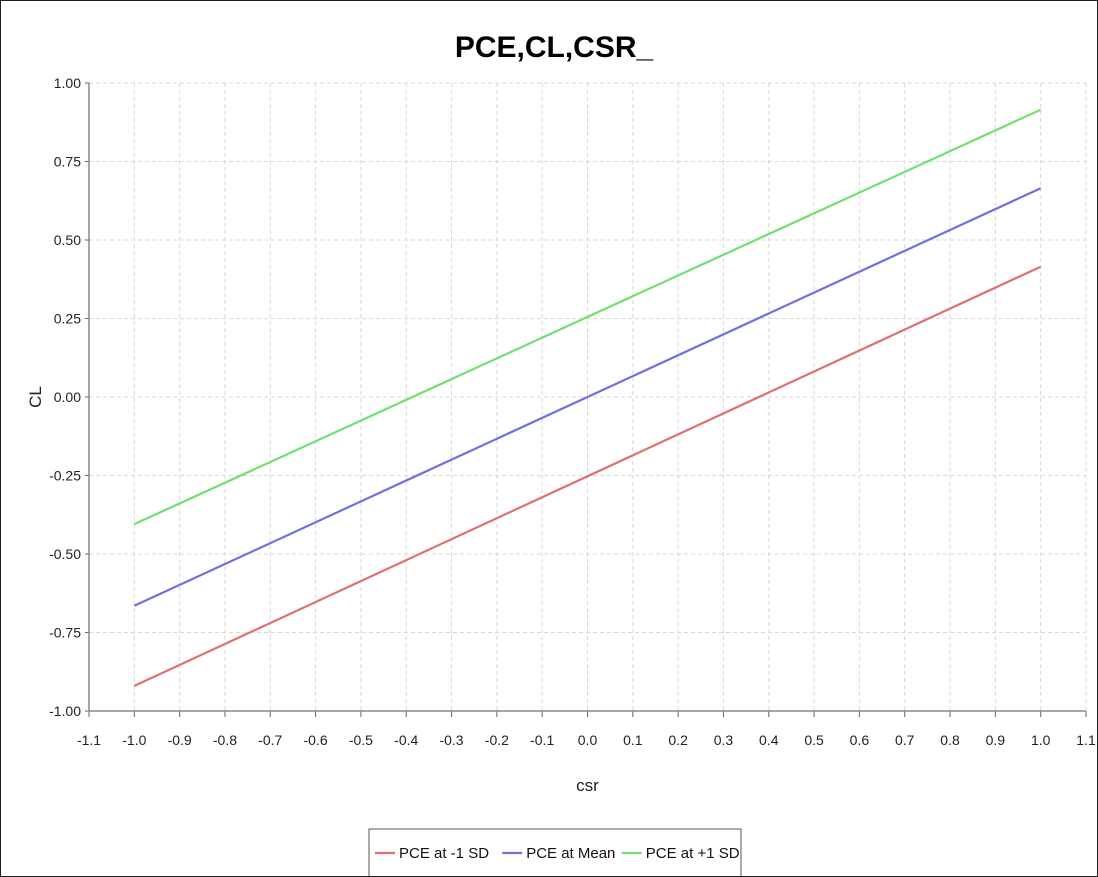 The height and width of the screenshot is (877, 1098). What do you see at coordinates (67, 162) in the screenshot?
I see `y-tick-label: 0.75` at bounding box center [67, 162].